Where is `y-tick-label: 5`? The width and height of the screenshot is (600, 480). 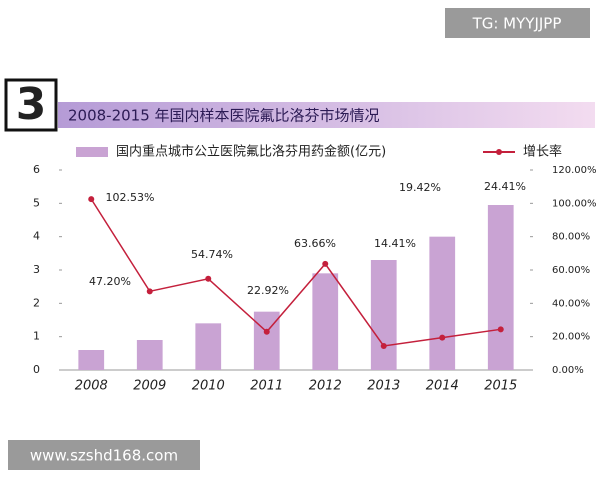 y-tick-label: 5 is located at coordinates (36, 202).